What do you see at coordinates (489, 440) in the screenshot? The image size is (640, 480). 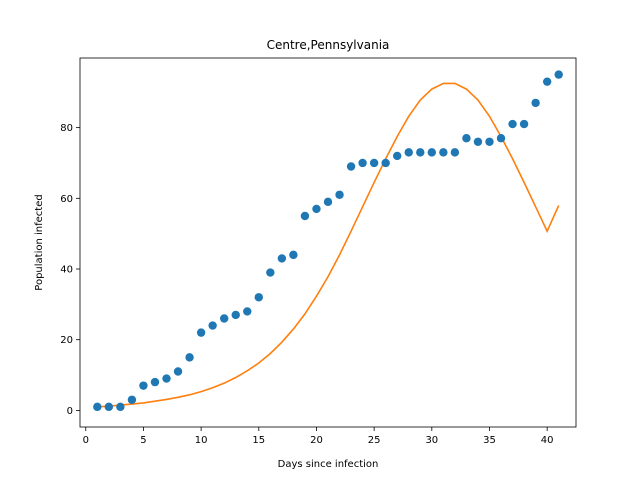 I see `x-tick-label: 35` at bounding box center [489, 440].